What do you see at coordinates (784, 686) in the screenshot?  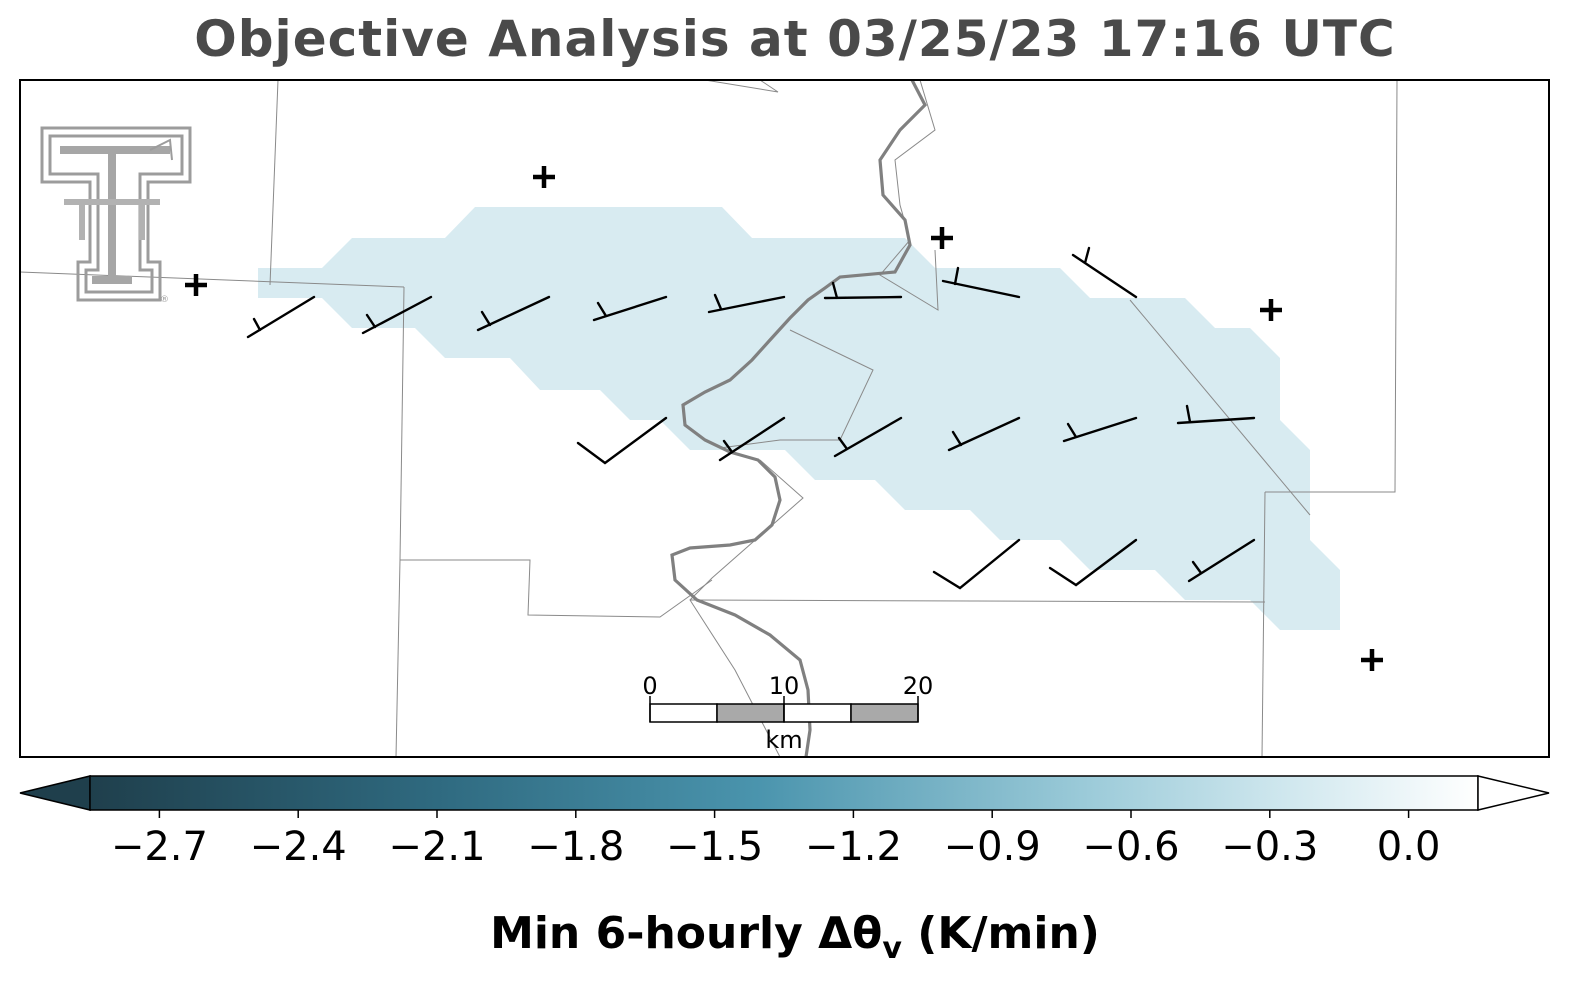 I see `scale-label-10: 10` at bounding box center [784, 686].